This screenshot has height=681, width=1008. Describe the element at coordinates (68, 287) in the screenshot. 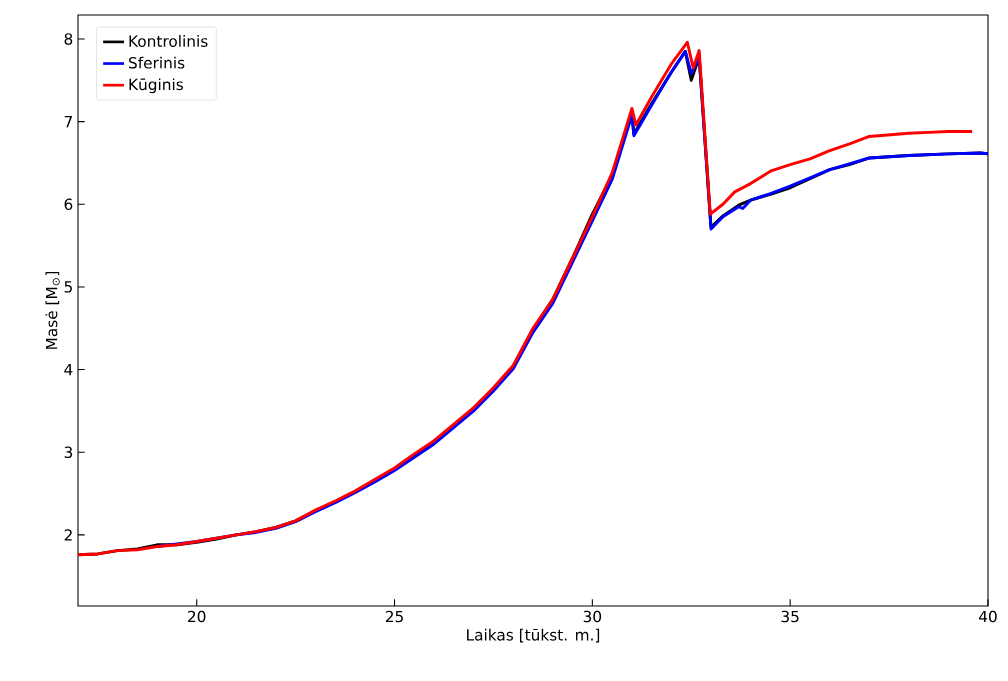

I see `y-tick-label: 5` at that location.